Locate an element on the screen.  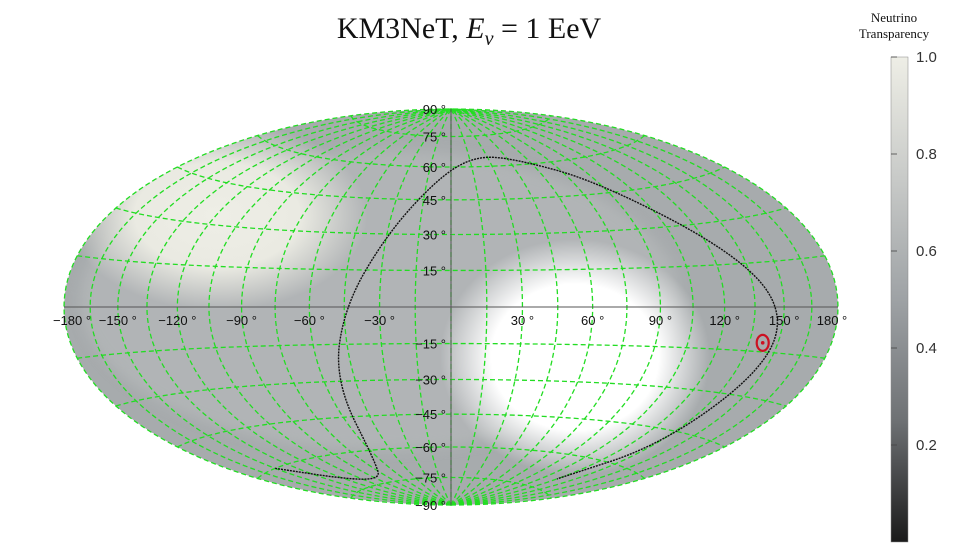
colorbar is located at coordinates (899, 299).